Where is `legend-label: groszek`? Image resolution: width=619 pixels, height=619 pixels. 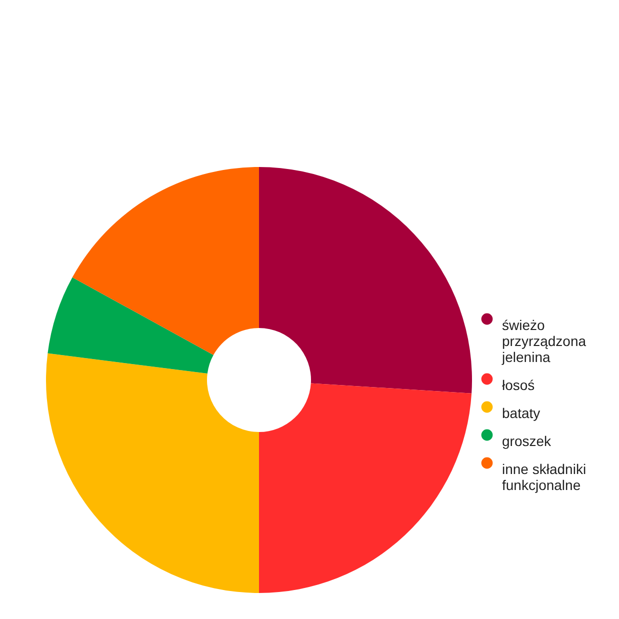
legend-label: groszek is located at coordinates (527, 441).